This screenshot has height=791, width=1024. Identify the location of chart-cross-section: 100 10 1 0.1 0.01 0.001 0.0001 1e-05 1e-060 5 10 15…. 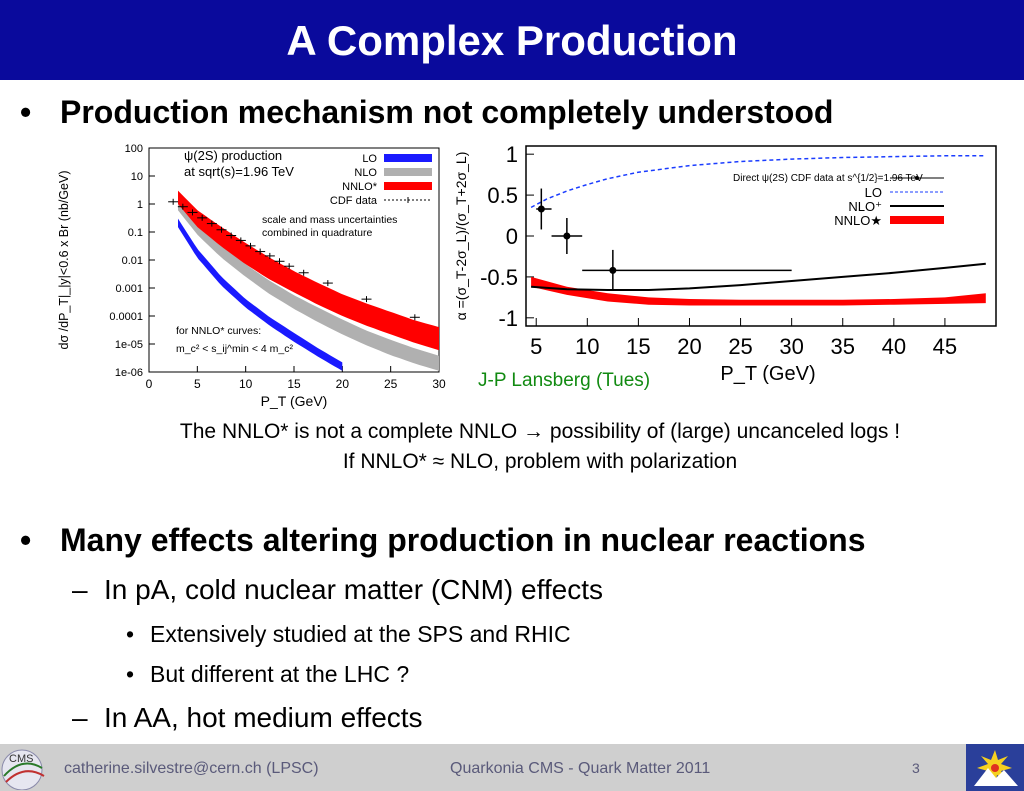
(251, 276).